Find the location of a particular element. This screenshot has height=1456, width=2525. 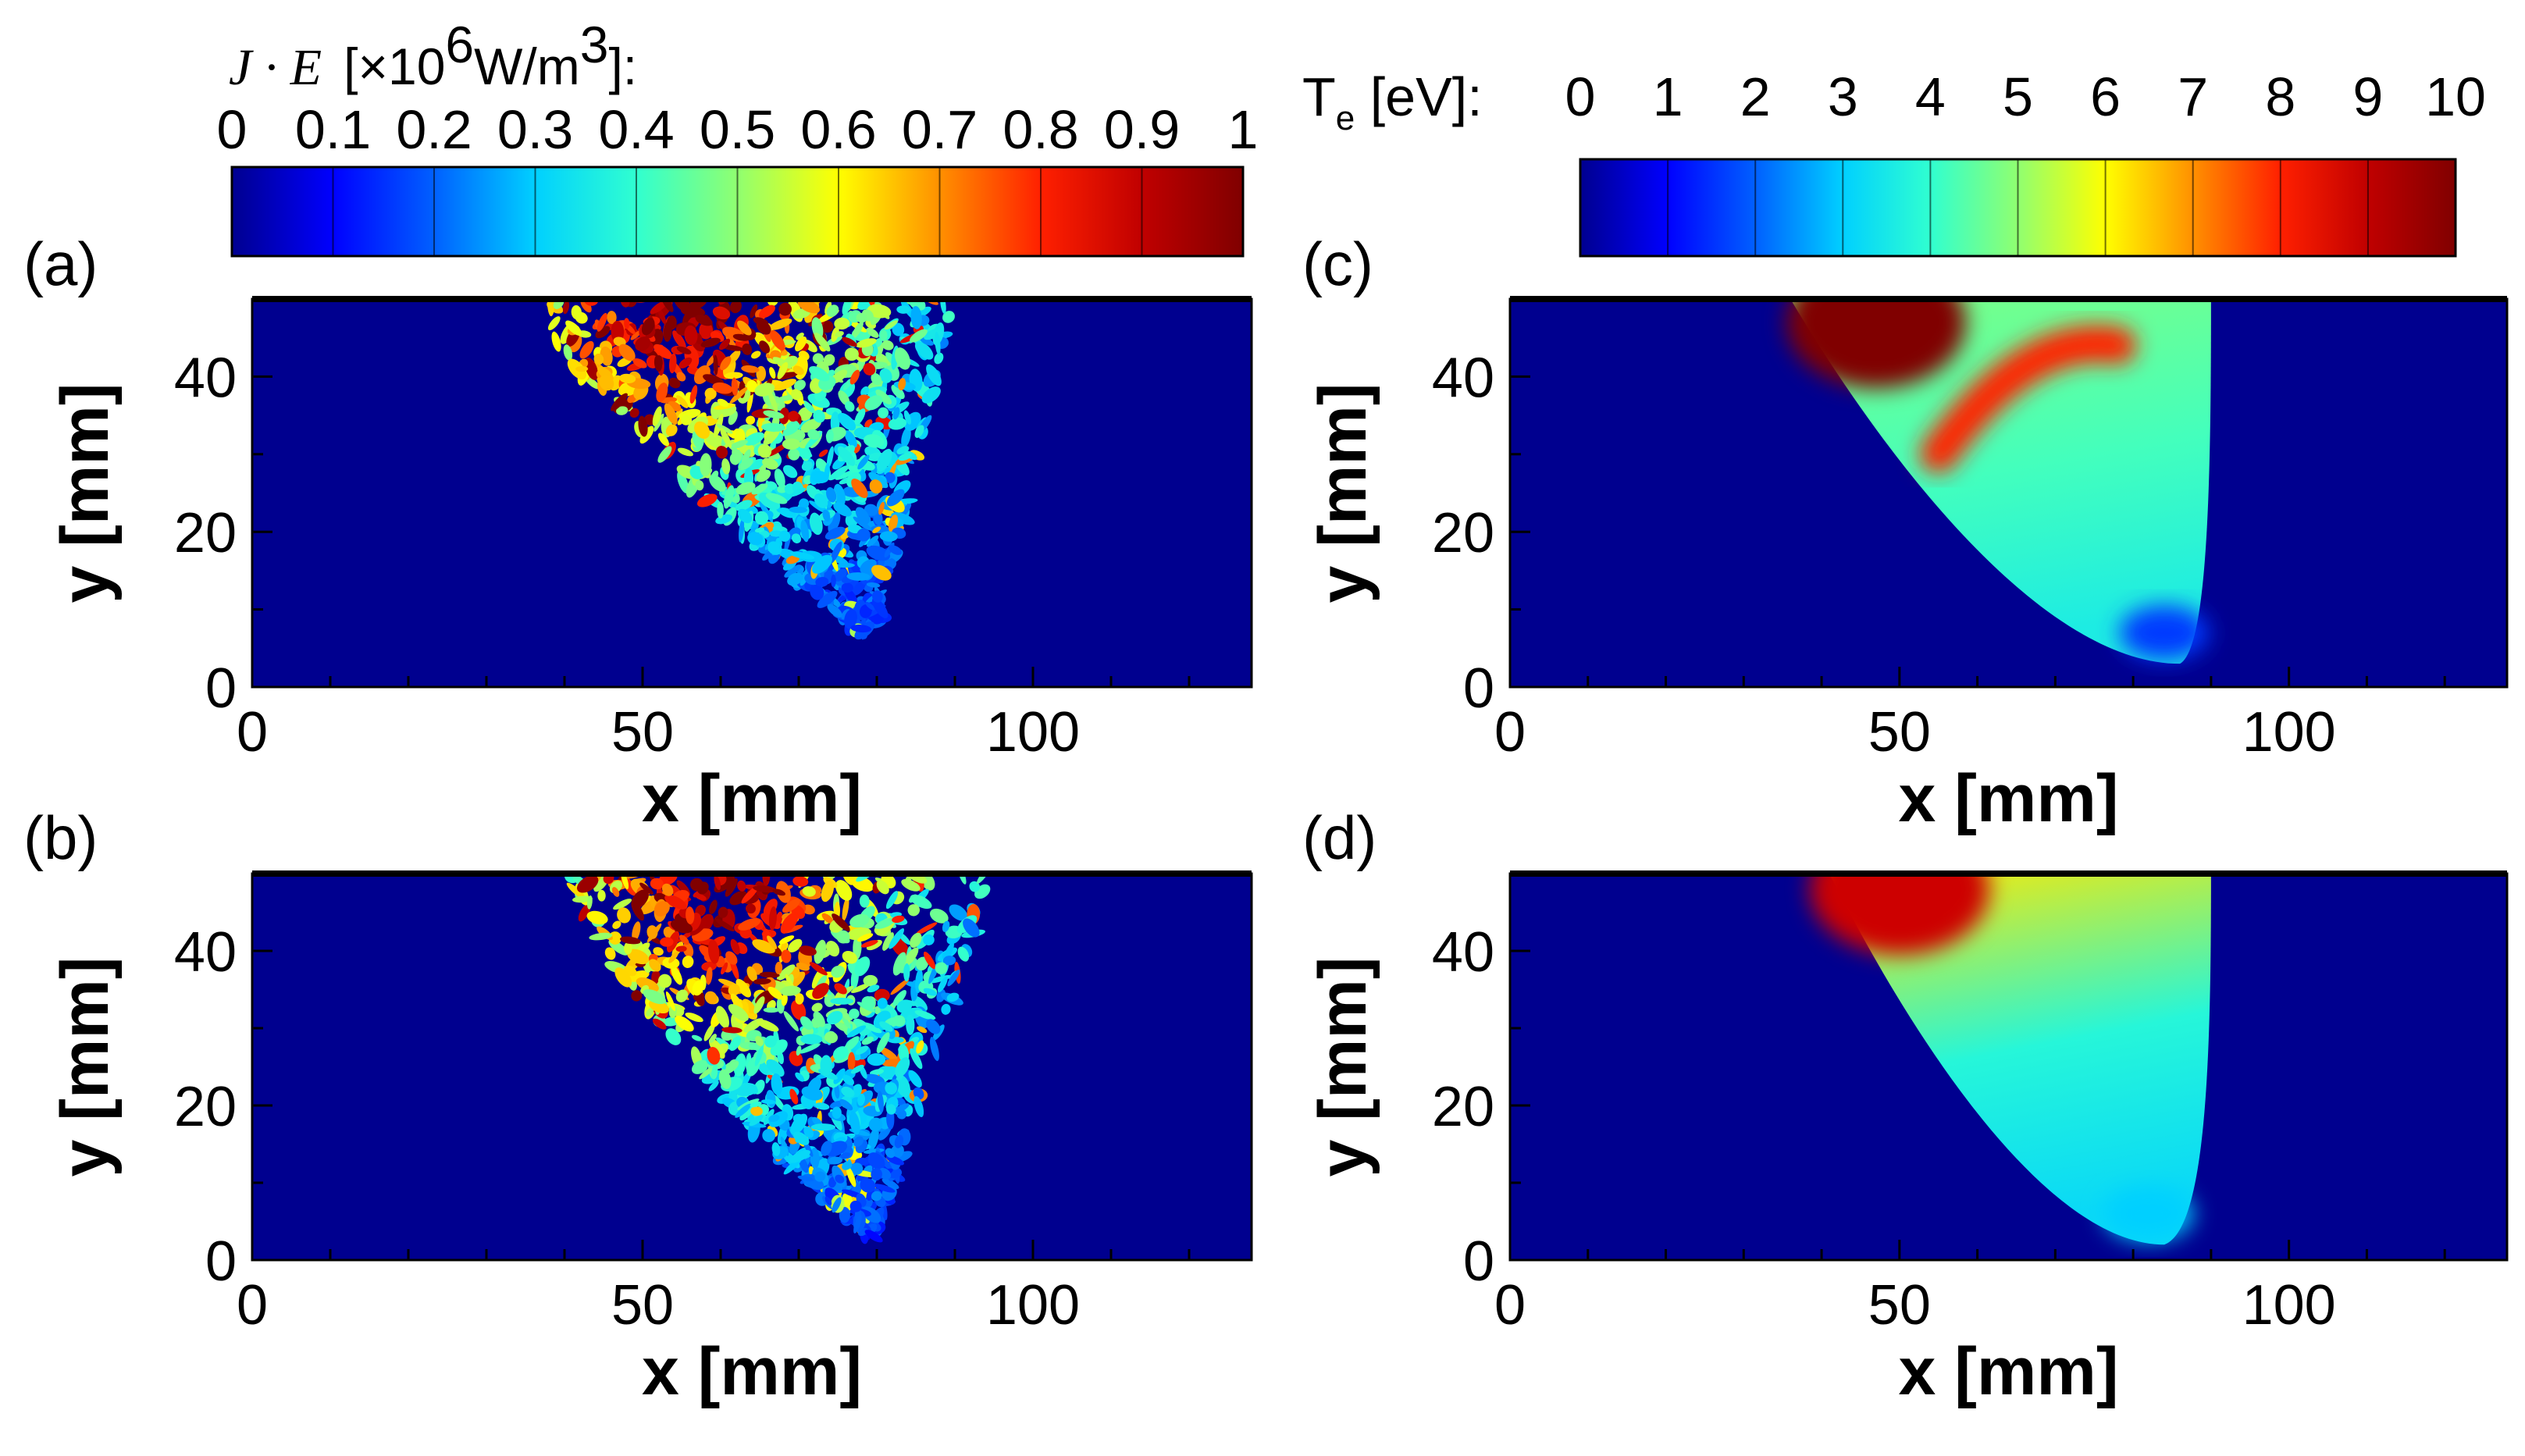

x-tick-label: 100 is located at coordinates (2289, 732).